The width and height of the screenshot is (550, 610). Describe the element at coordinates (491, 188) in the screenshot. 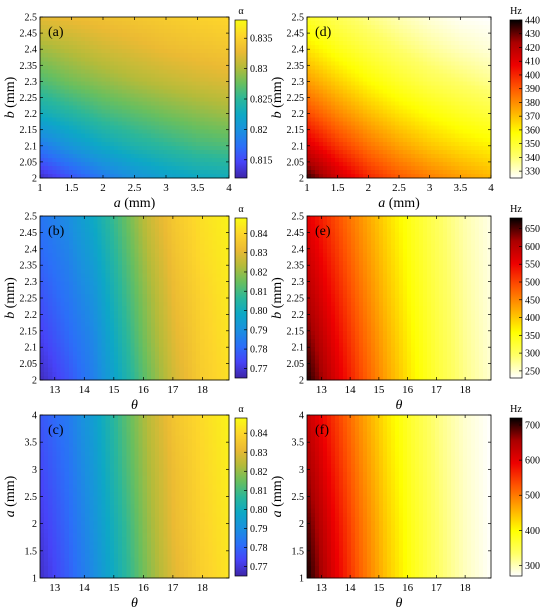

I see `x-tick-label: 4` at that location.